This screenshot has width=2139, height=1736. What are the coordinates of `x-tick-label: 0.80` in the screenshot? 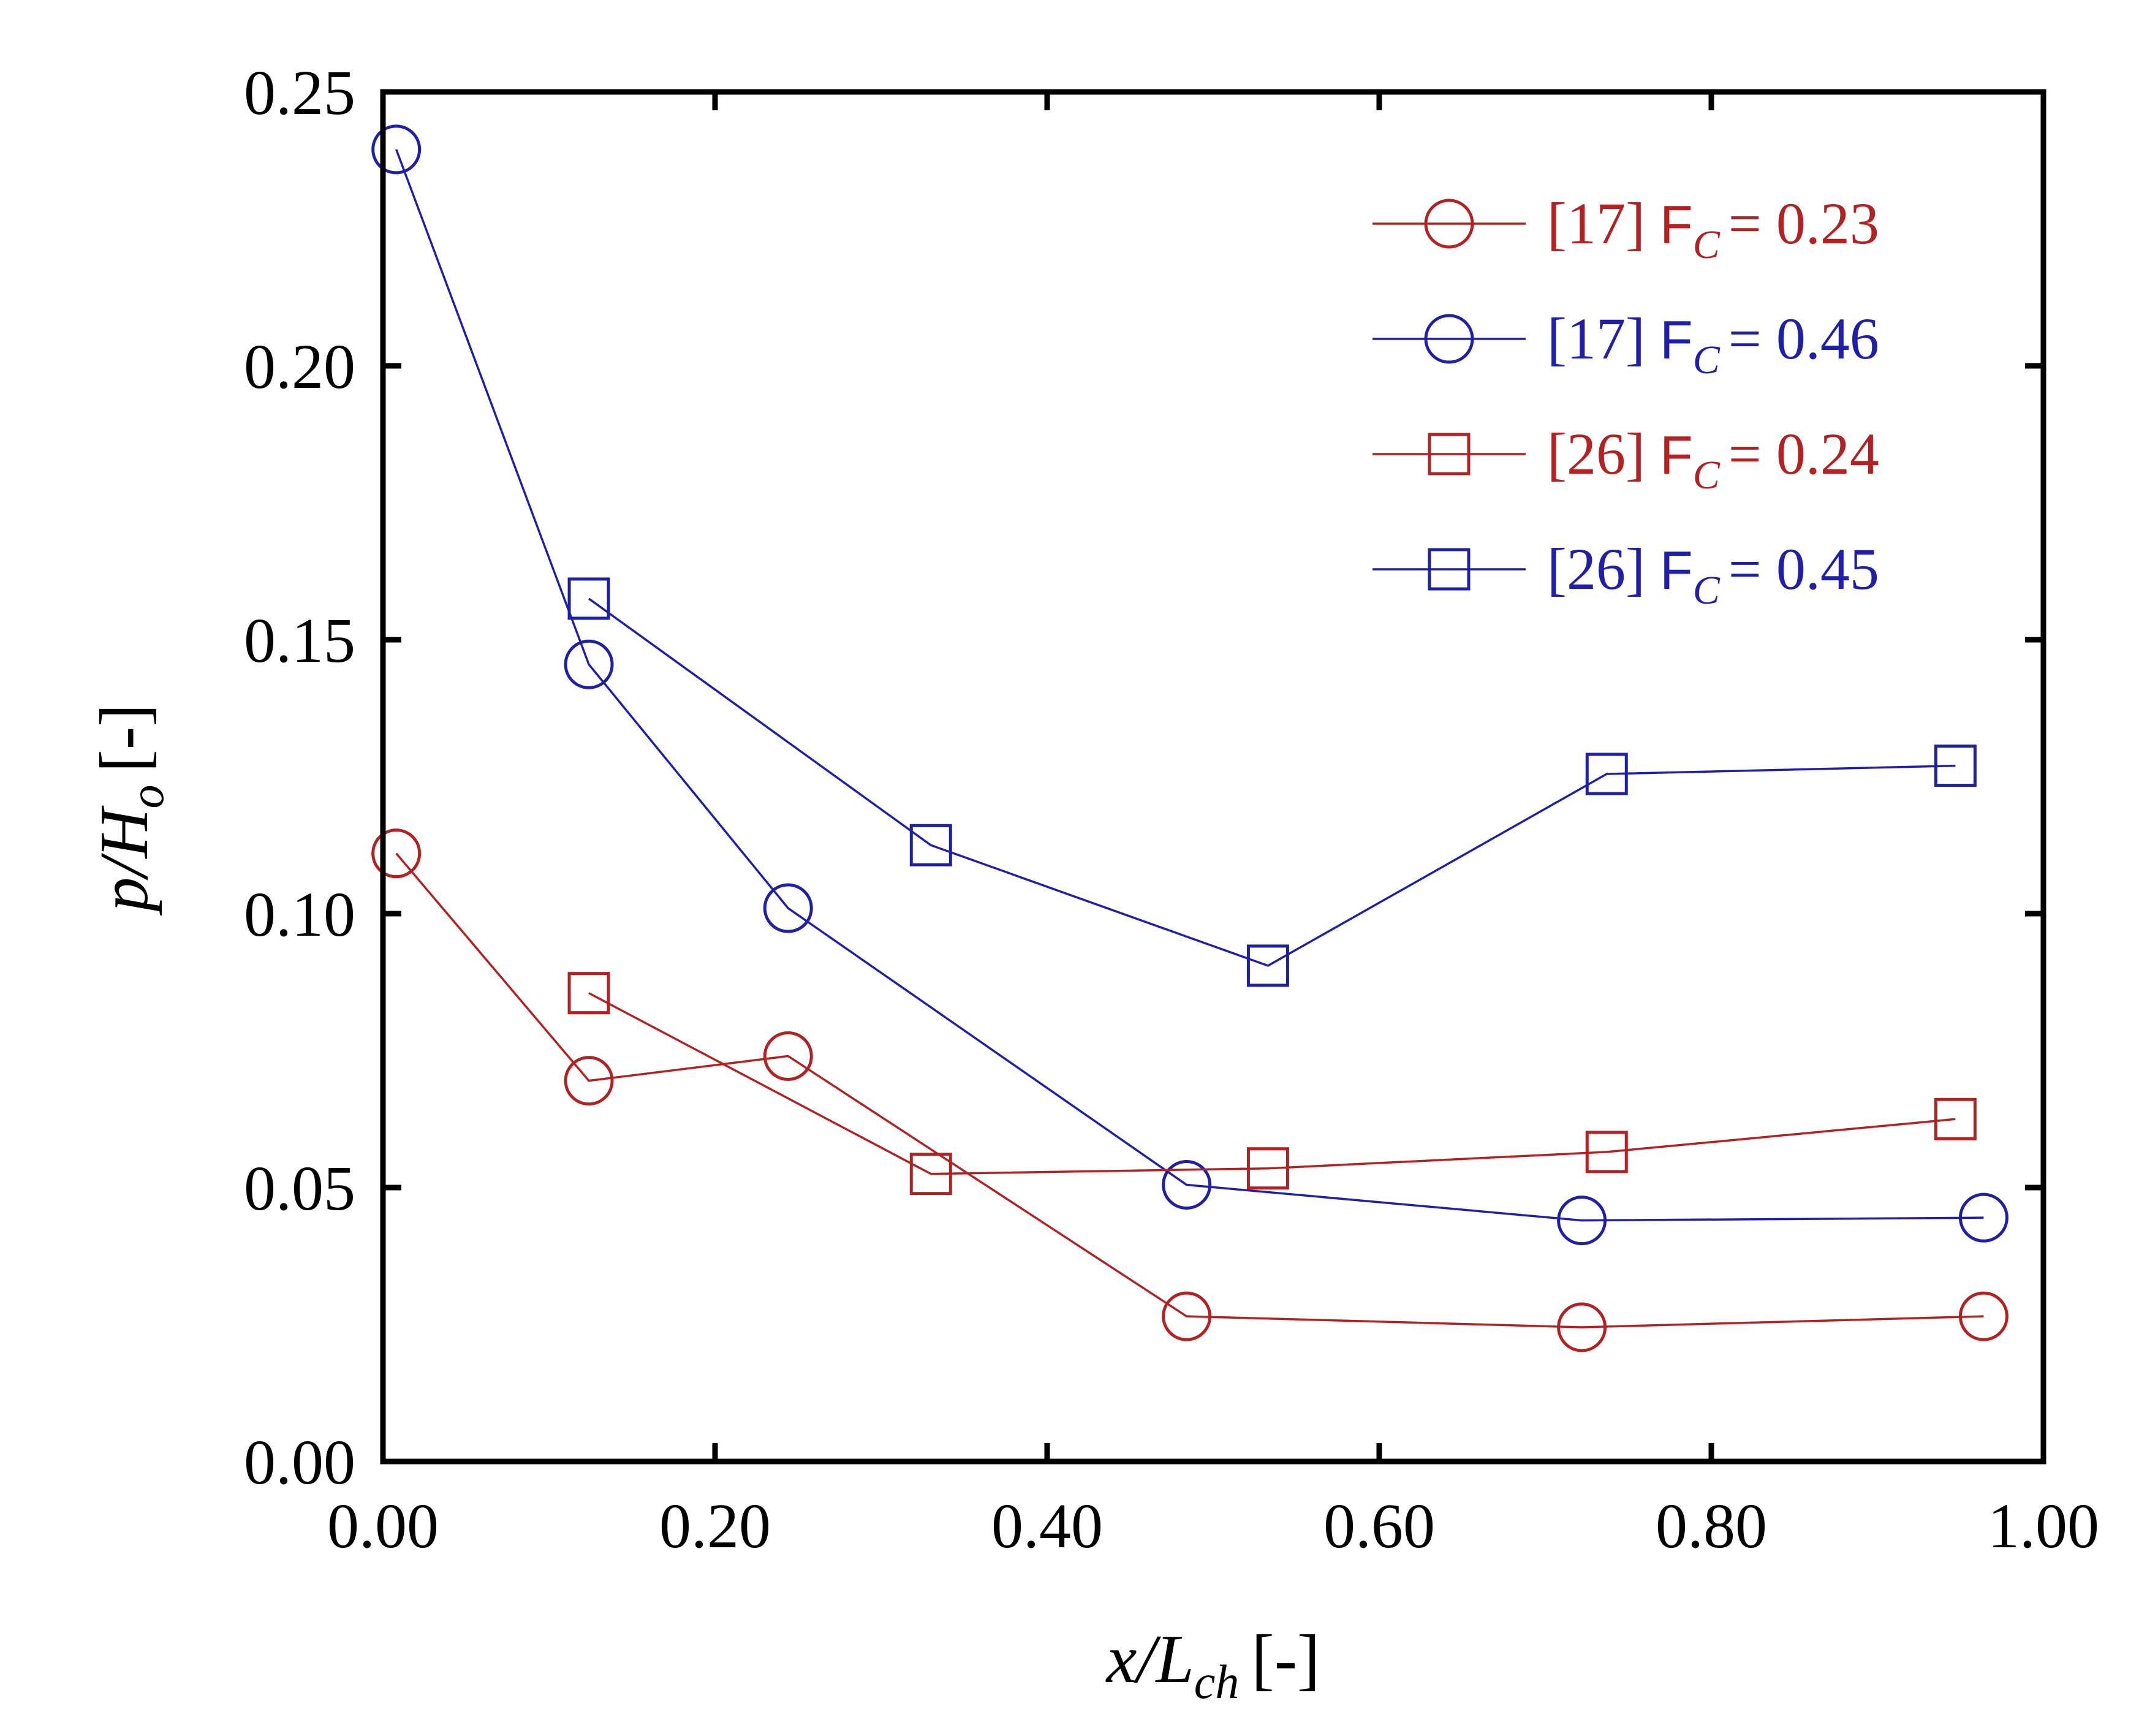 It's located at (1711, 1526).